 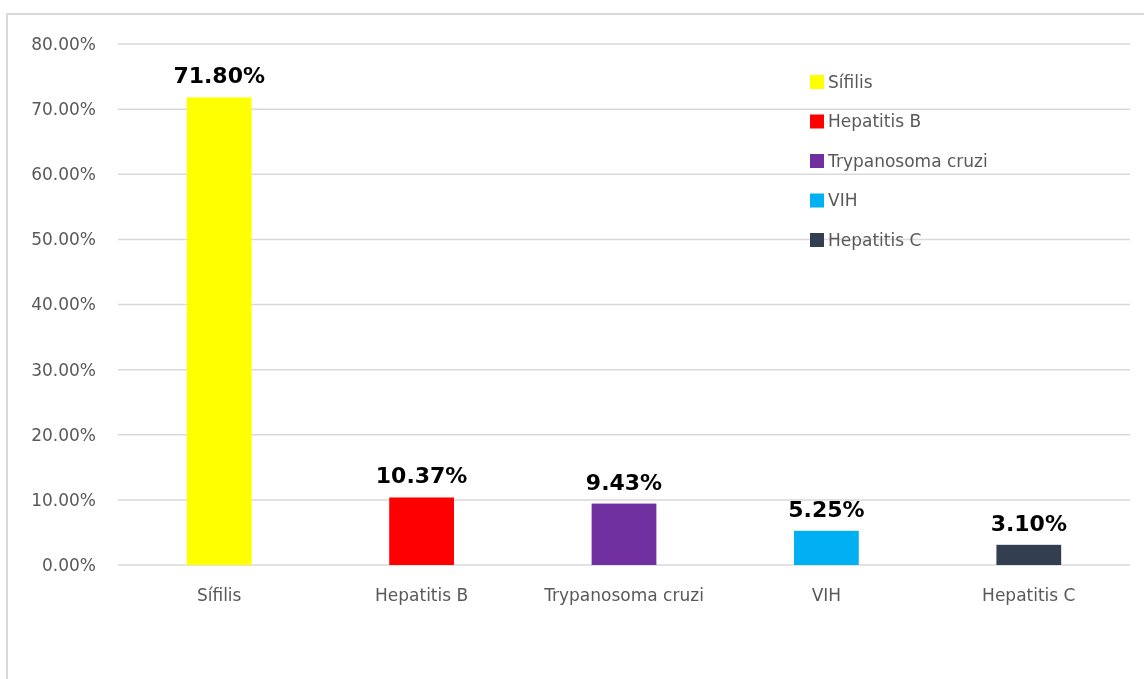 I want to click on data-label: 10.37%, so click(x=421, y=476).